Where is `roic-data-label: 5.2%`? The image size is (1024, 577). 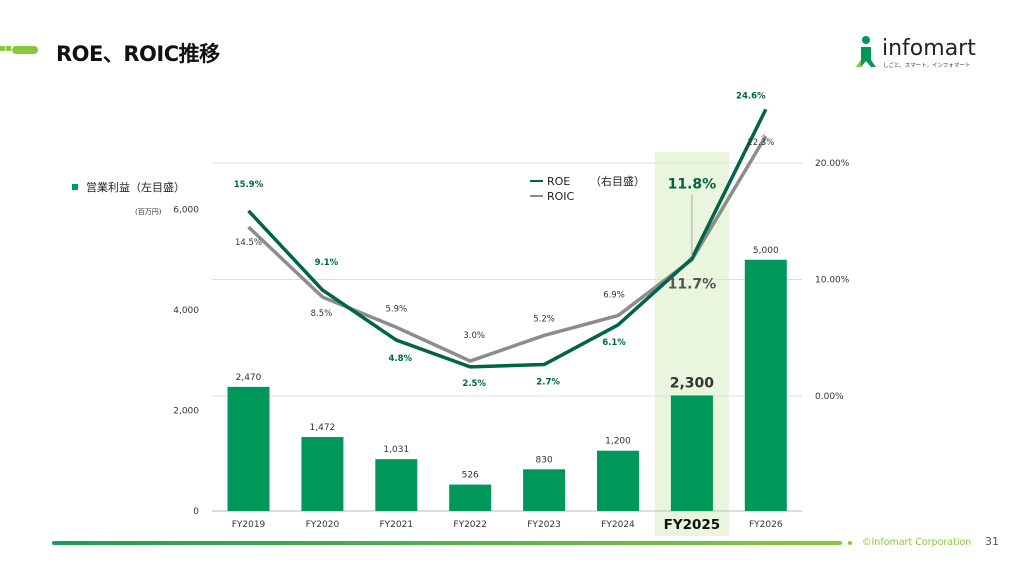
roic-data-label: 5.2% is located at coordinates (544, 319).